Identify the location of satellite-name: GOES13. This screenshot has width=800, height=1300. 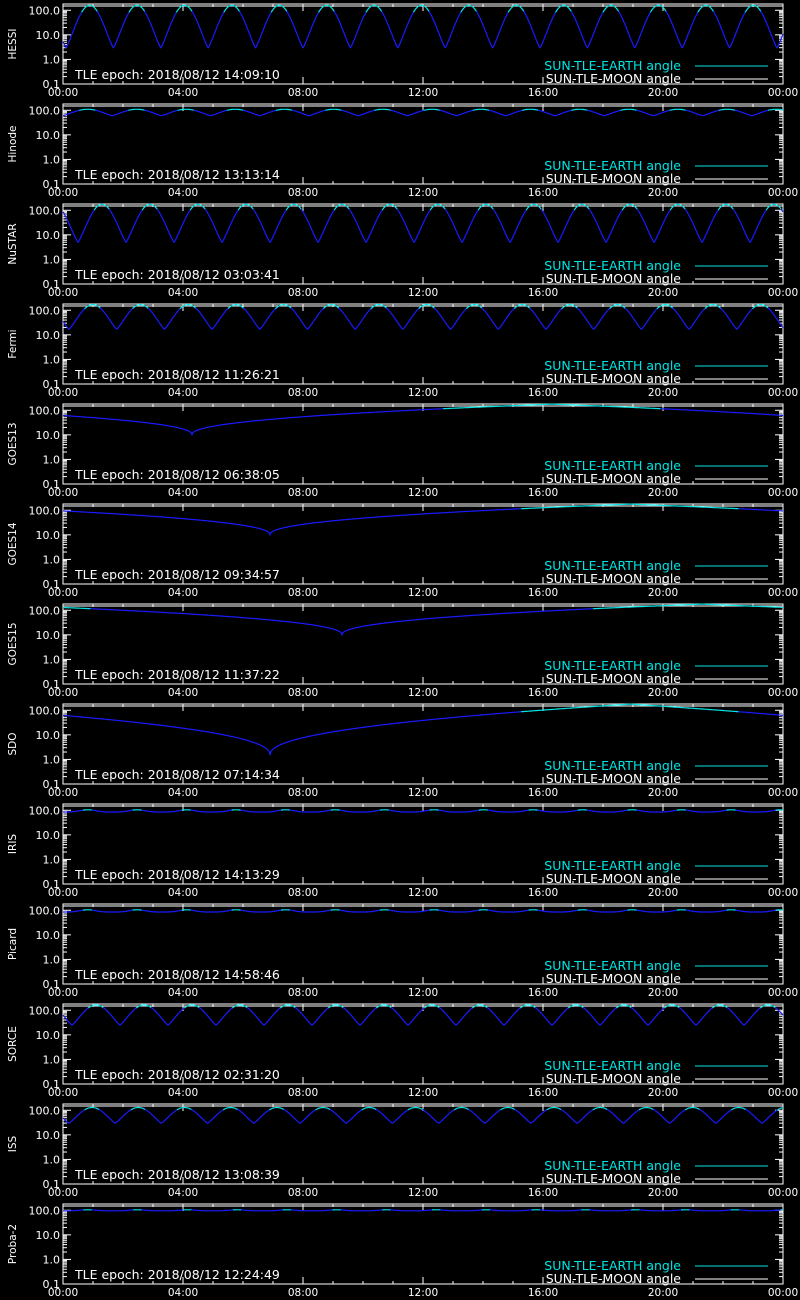
(13, 443).